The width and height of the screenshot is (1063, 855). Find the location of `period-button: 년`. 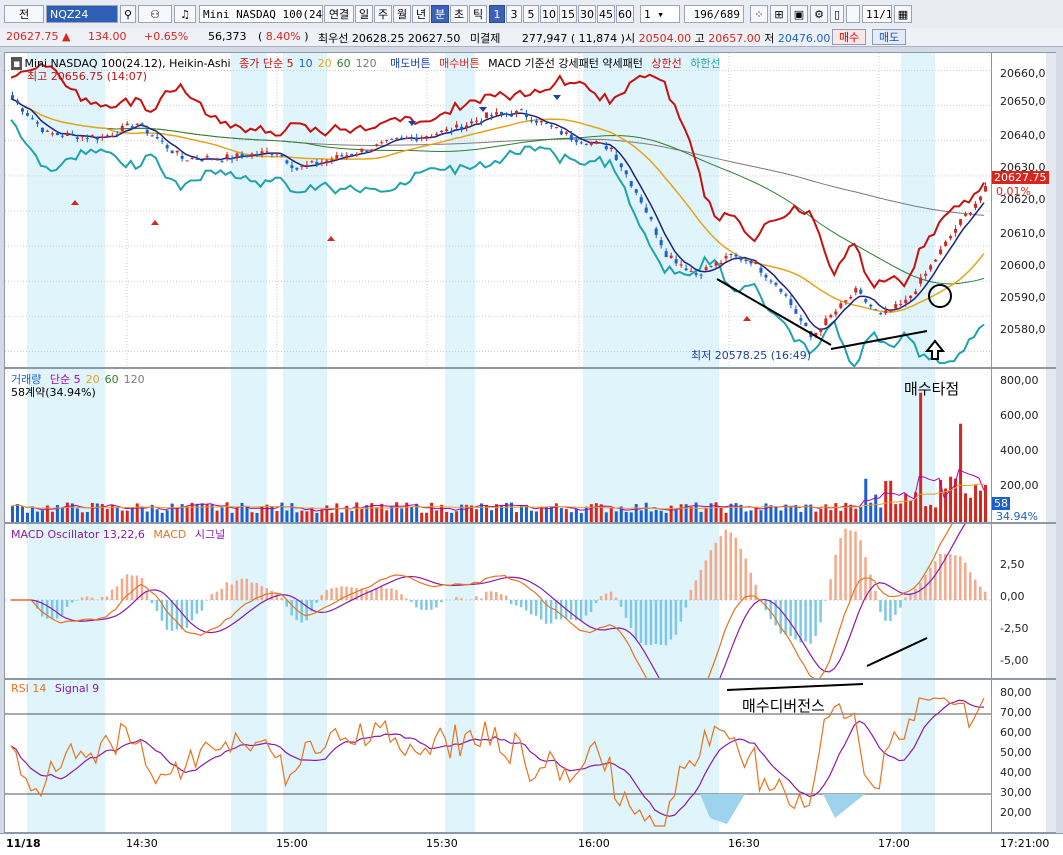

period-button: 년 is located at coordinates (421, 14).